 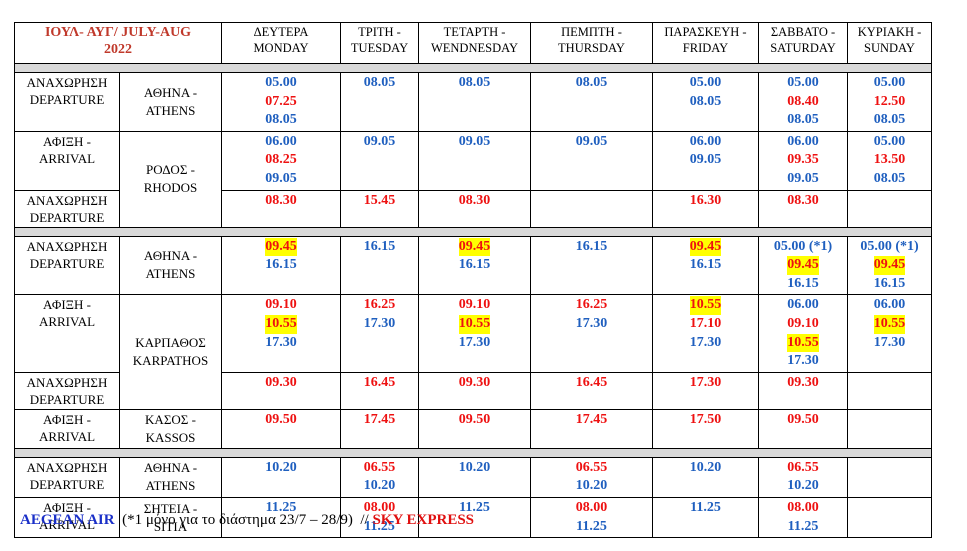 What do you see at coordinates (591, 160) in the screenshot?
I see `day-cell: 09.05` at bounding box center [591, 160].